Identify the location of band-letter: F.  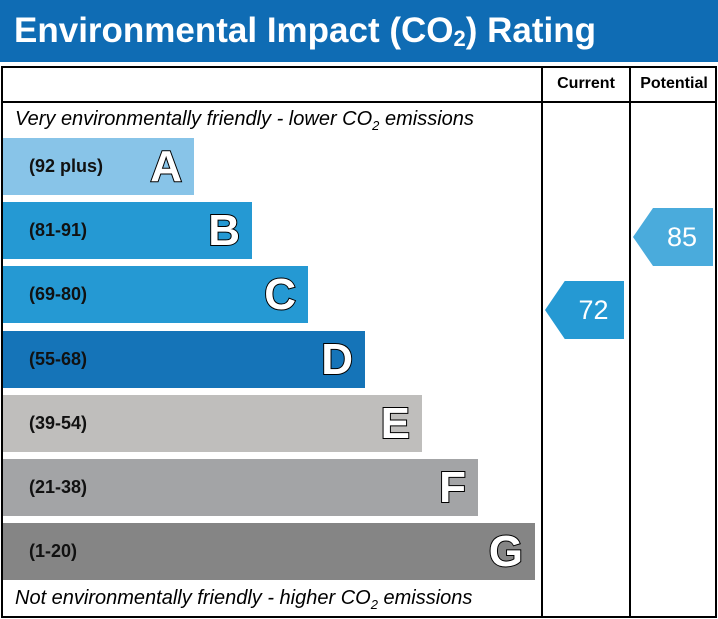
(452, 487).